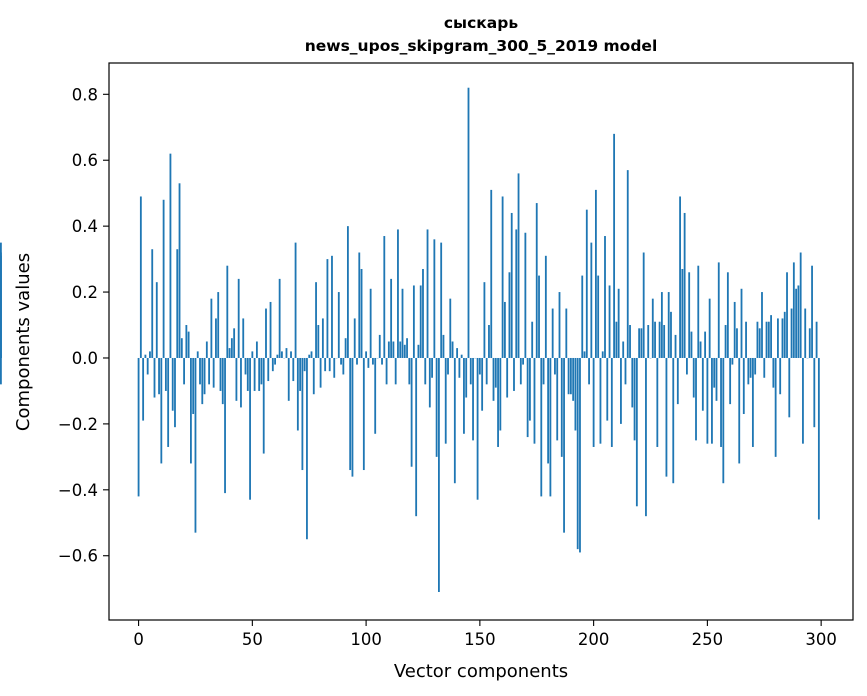 The height and width of the screenshot is (696, 867). I want to click on x-tick-label: 0, so click(138, 639).